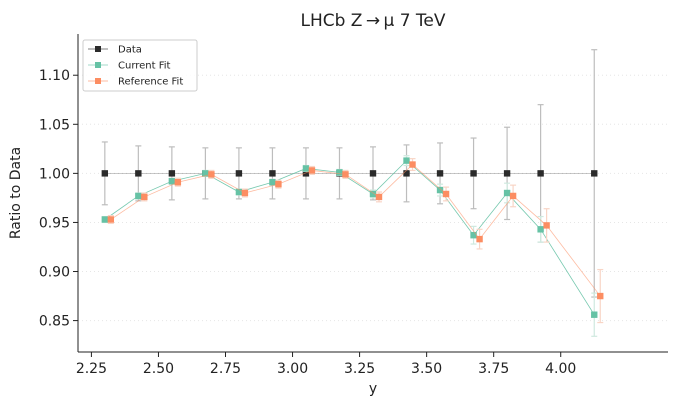 This screenshot has width=678, height=408. I want to click on y-tick-label: 1.05, so click(54, 125).